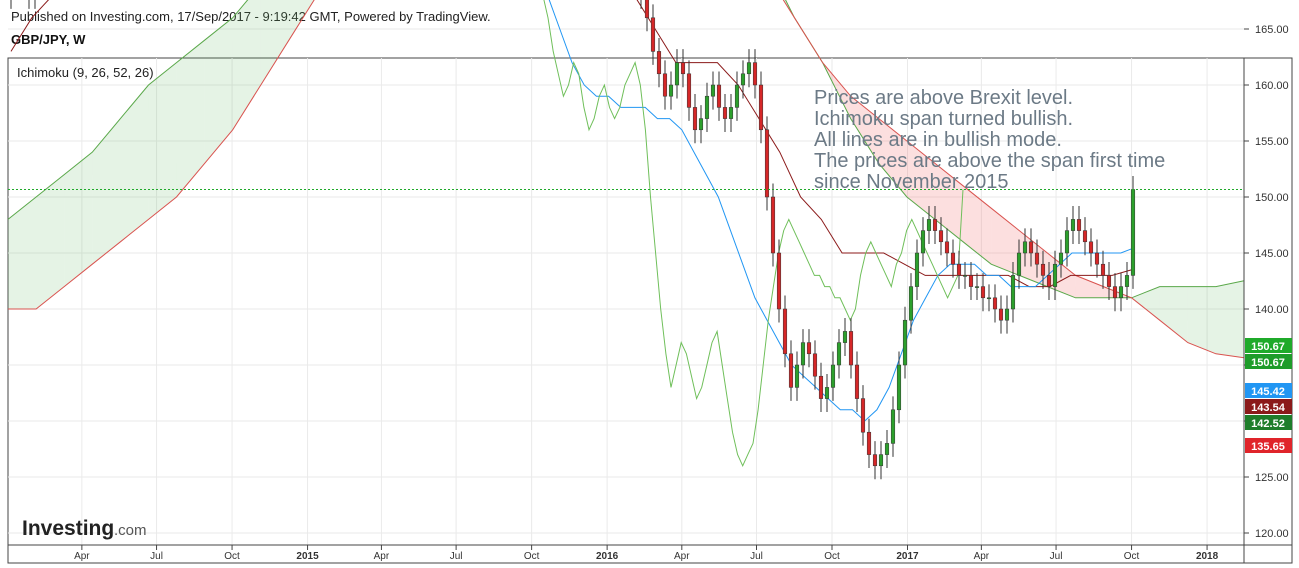  I want to click on y-tick-label: 125.00, so click(1272, 478).